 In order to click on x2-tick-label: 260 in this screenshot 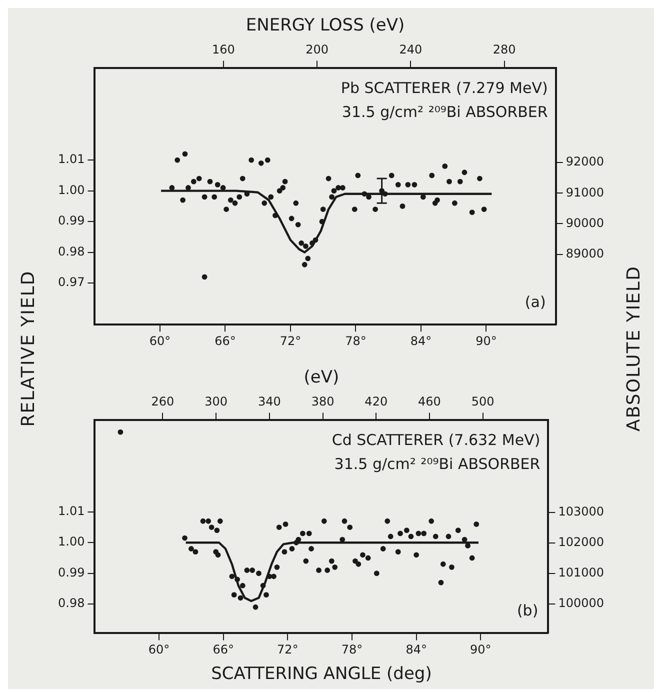, I will do `click(162, 401)`.